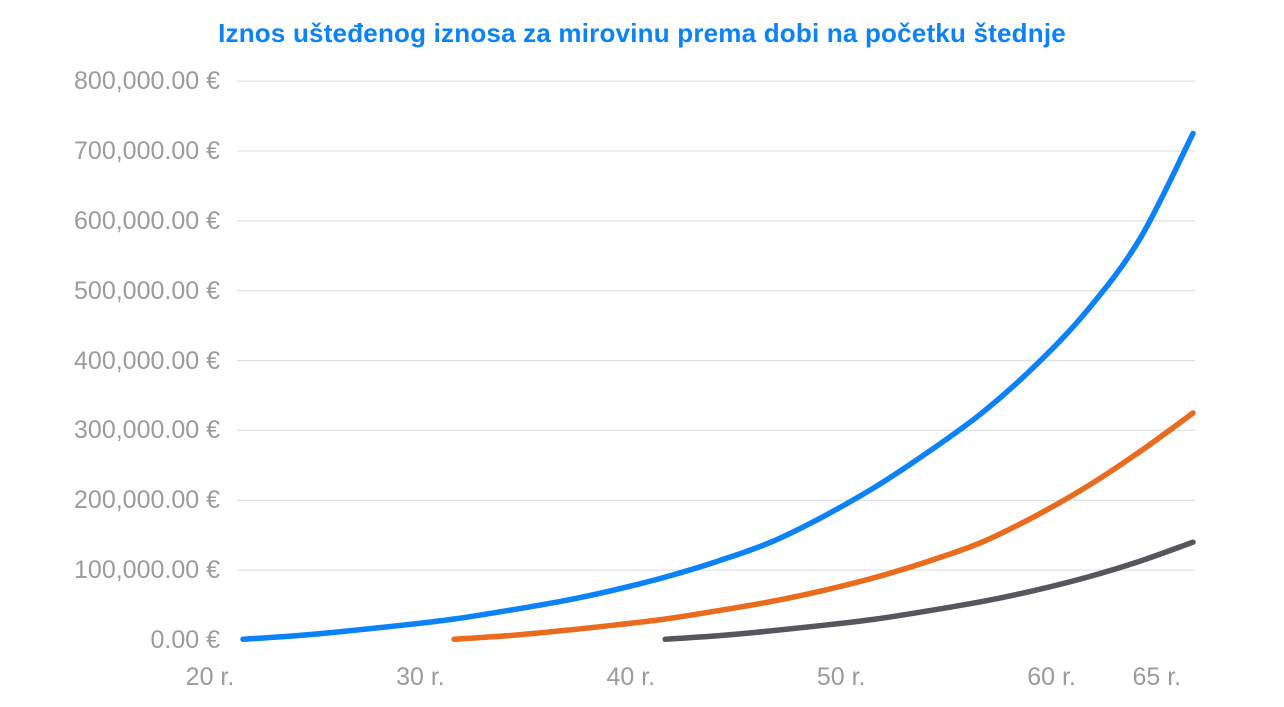  What do you see at coordinates (147, 360) in the screenshot?
I see `y-tick-label: 400,000.00 €` at bounding box center [147, 360].